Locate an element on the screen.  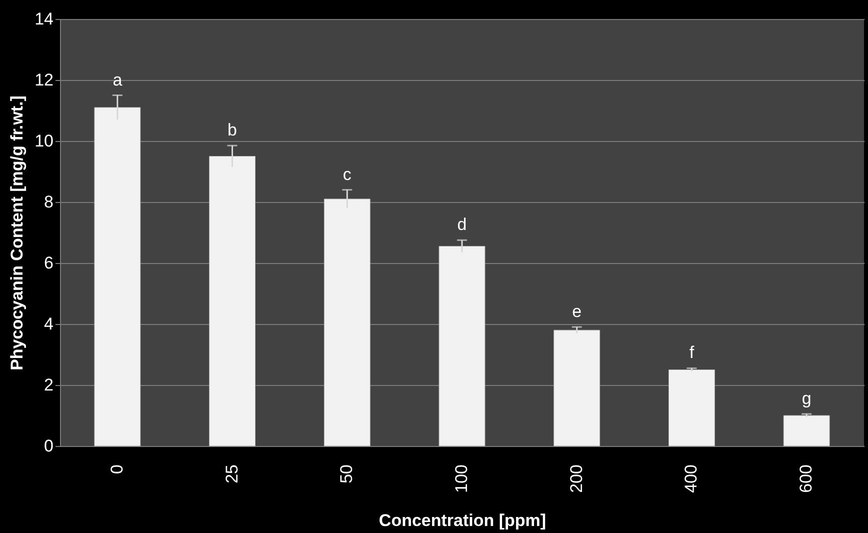
y-tick-label: 2 is located at coordinates (49, 385).